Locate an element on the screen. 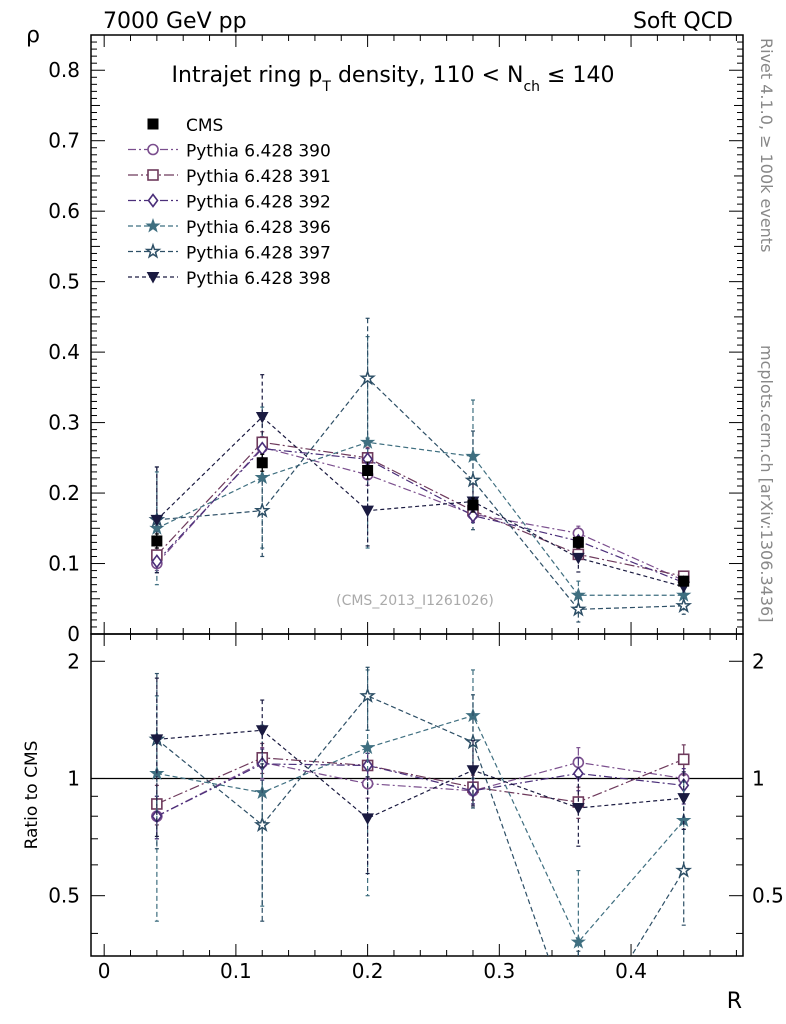  y-tick-label: 0.2 is located at coordinates (64, 493).